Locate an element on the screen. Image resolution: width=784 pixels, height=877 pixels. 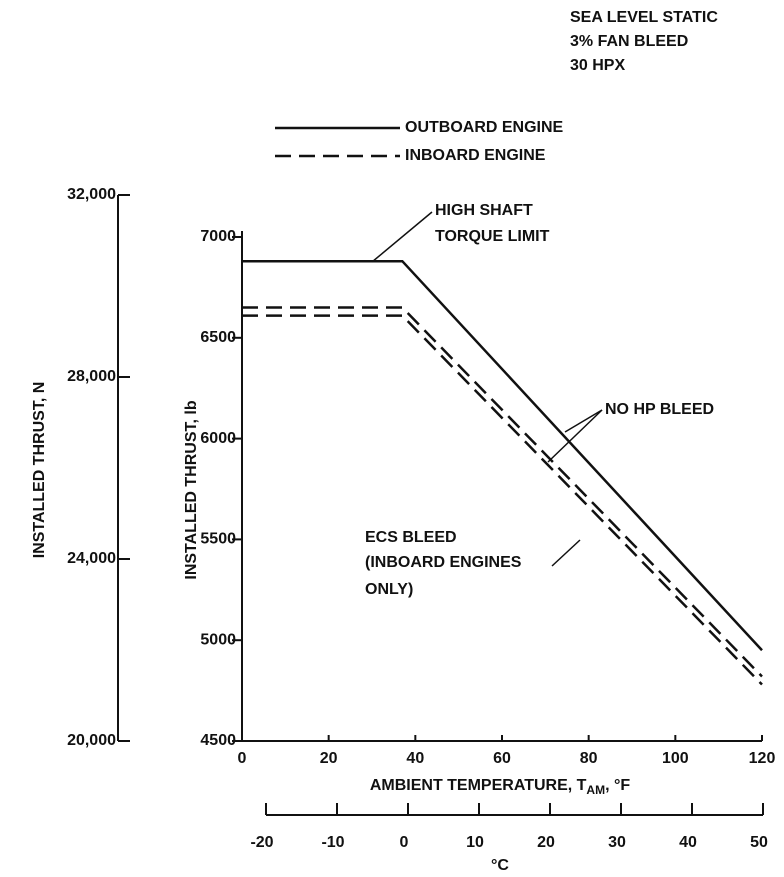
x2-tick-label: 50 is located at coordinates (759, 842).